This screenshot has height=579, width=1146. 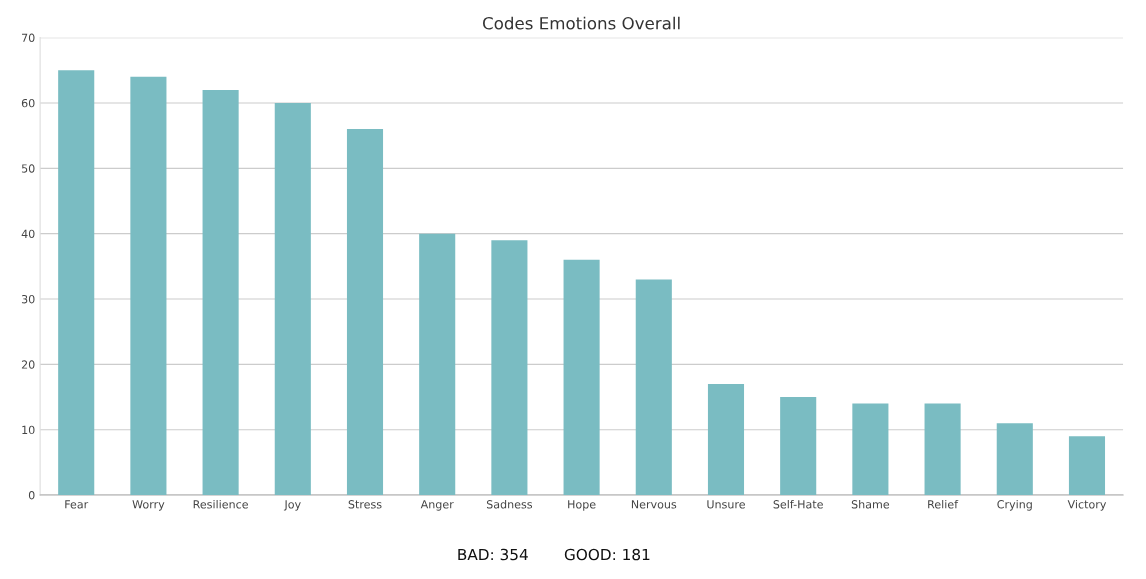 I want to click on y-tick-label: 70, so click(x=28, y=38).